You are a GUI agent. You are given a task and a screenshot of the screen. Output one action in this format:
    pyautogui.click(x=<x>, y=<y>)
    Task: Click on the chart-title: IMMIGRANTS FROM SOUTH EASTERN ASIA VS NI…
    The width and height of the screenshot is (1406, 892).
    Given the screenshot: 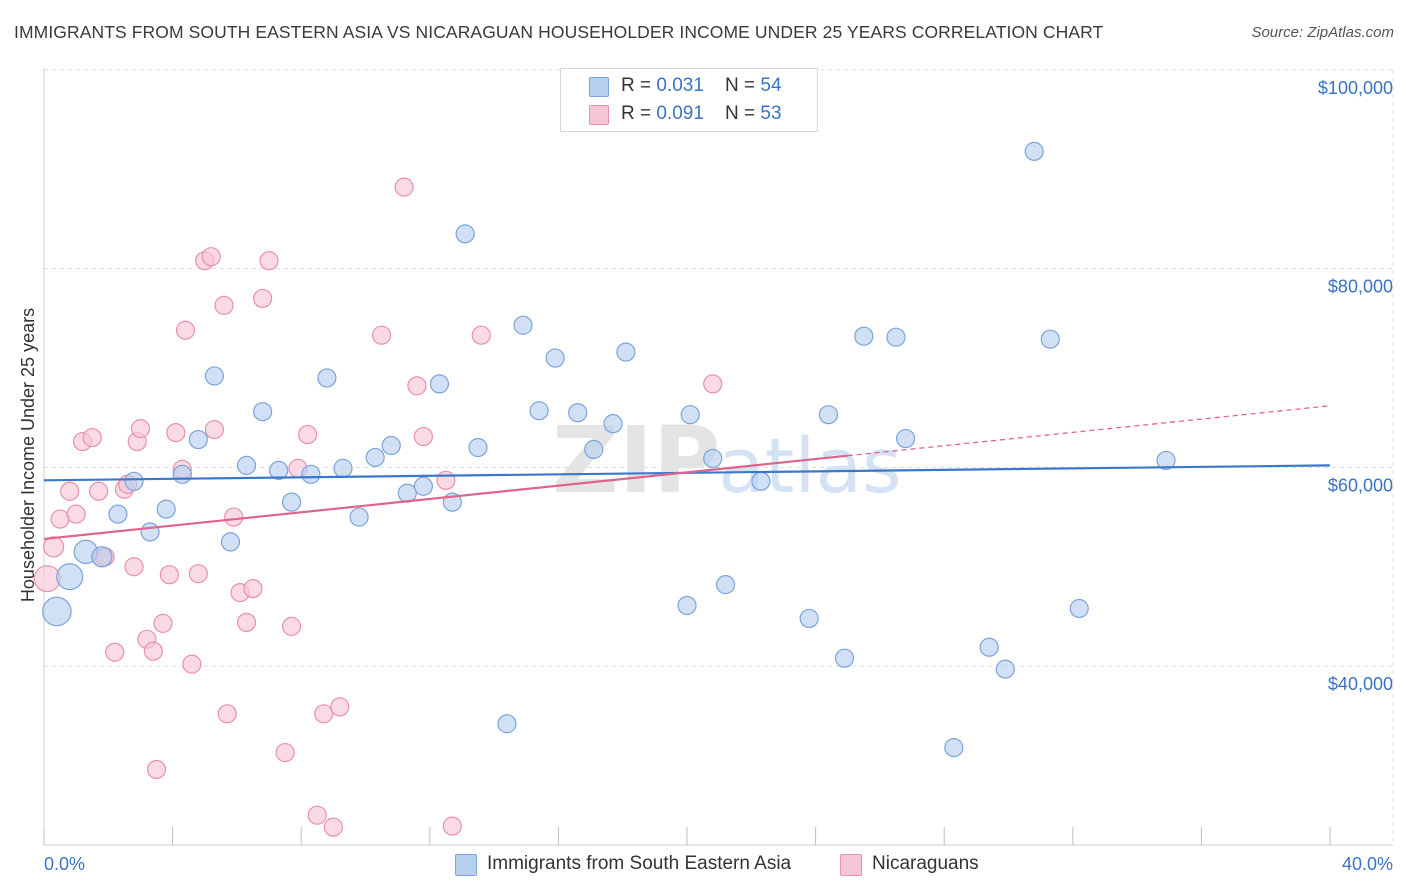 What is the action you would take?
    pyautogui.click(x=559, y=32)
    